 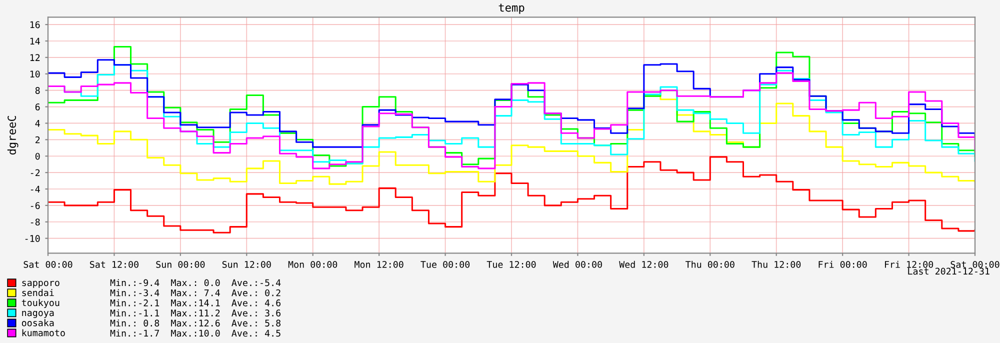 What do you see at coordinates (195, 292) in the screenshot?
I see `text: Min.:-3.4 Max.: 7.4 Ave.: 0.2` at bounding box center [195, 292].